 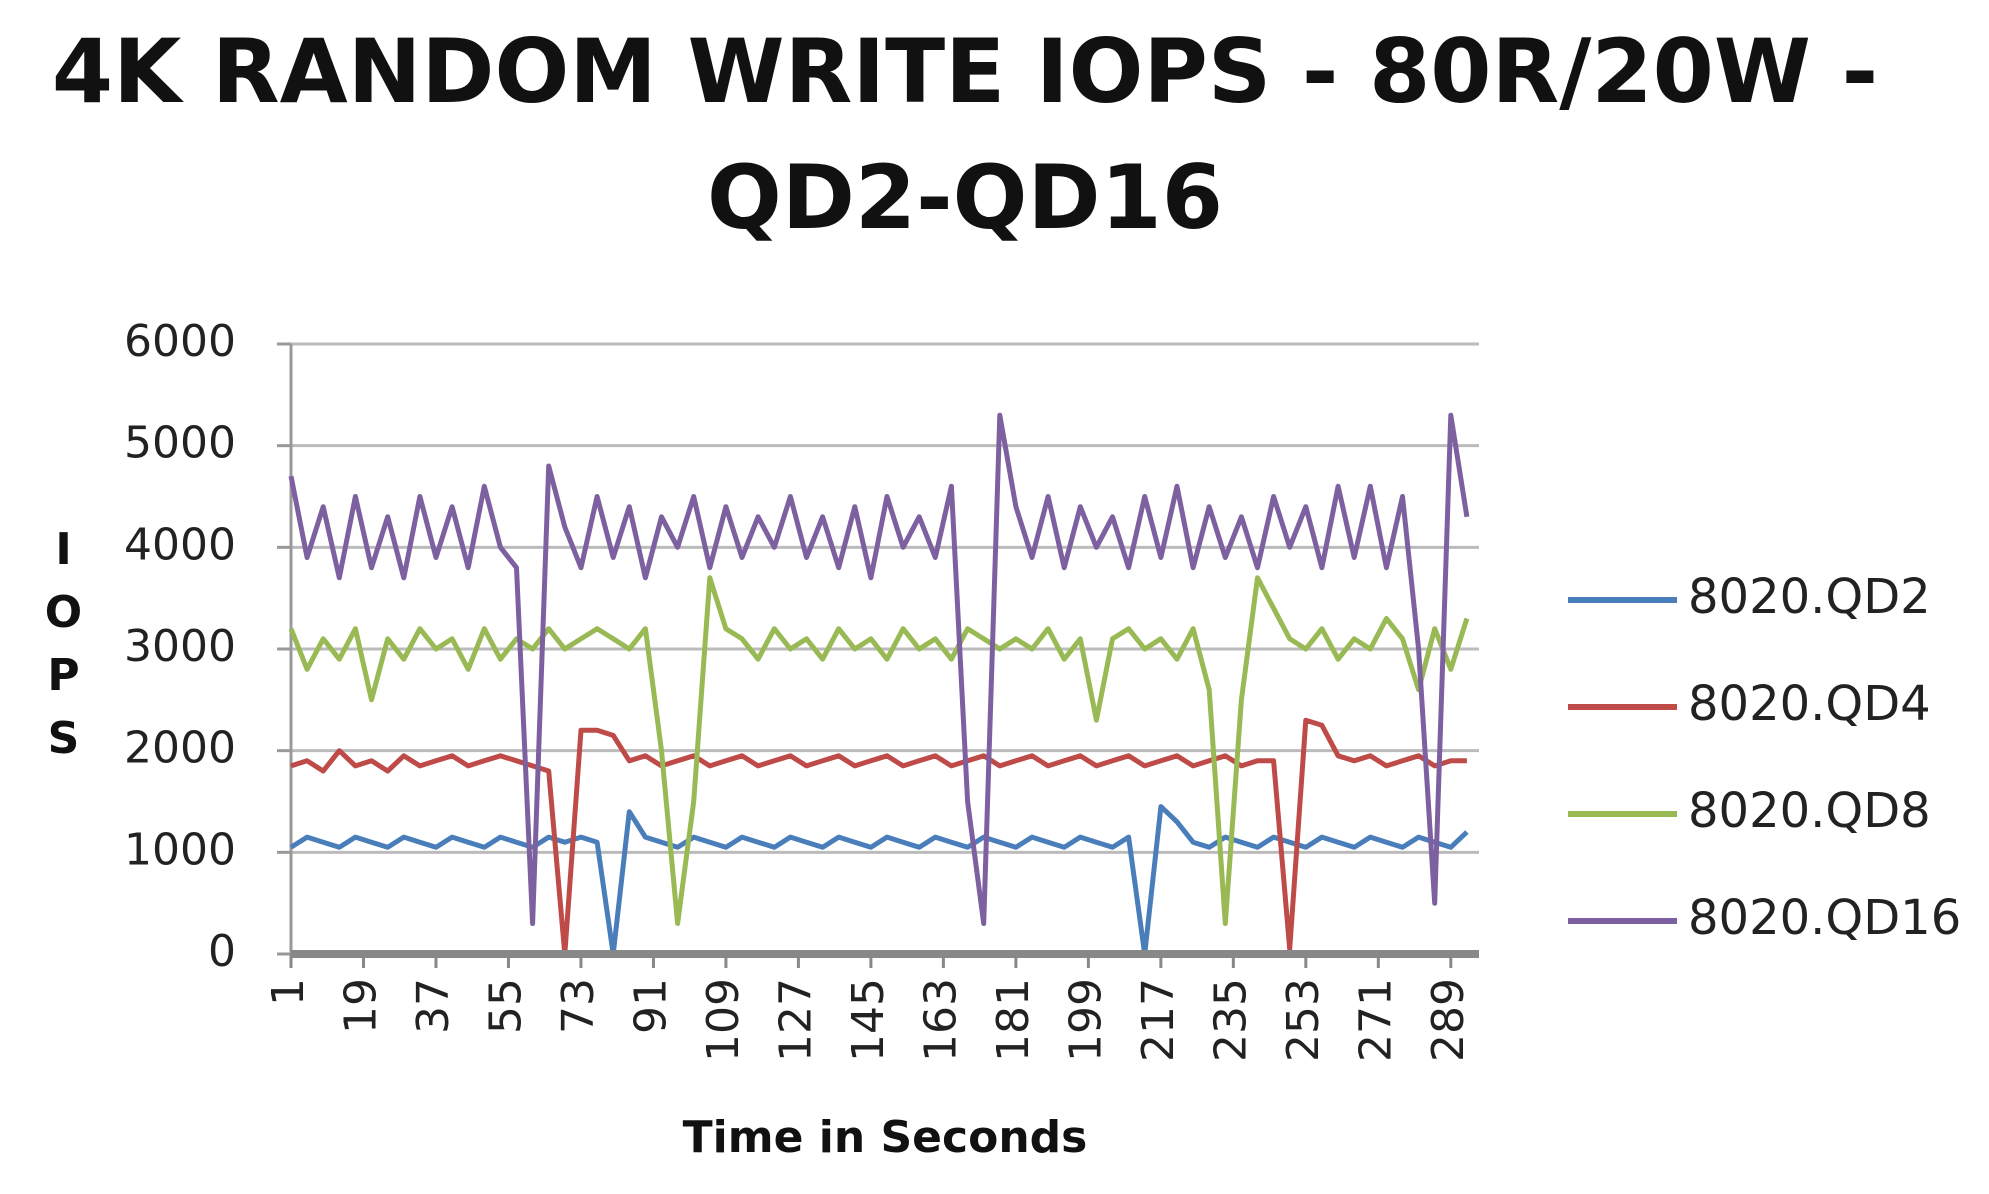 What do you see at coordinates (1085, 1020) in the screenshot?
I see `x-tick-label: 199` at bounding box center [1085, 1020].